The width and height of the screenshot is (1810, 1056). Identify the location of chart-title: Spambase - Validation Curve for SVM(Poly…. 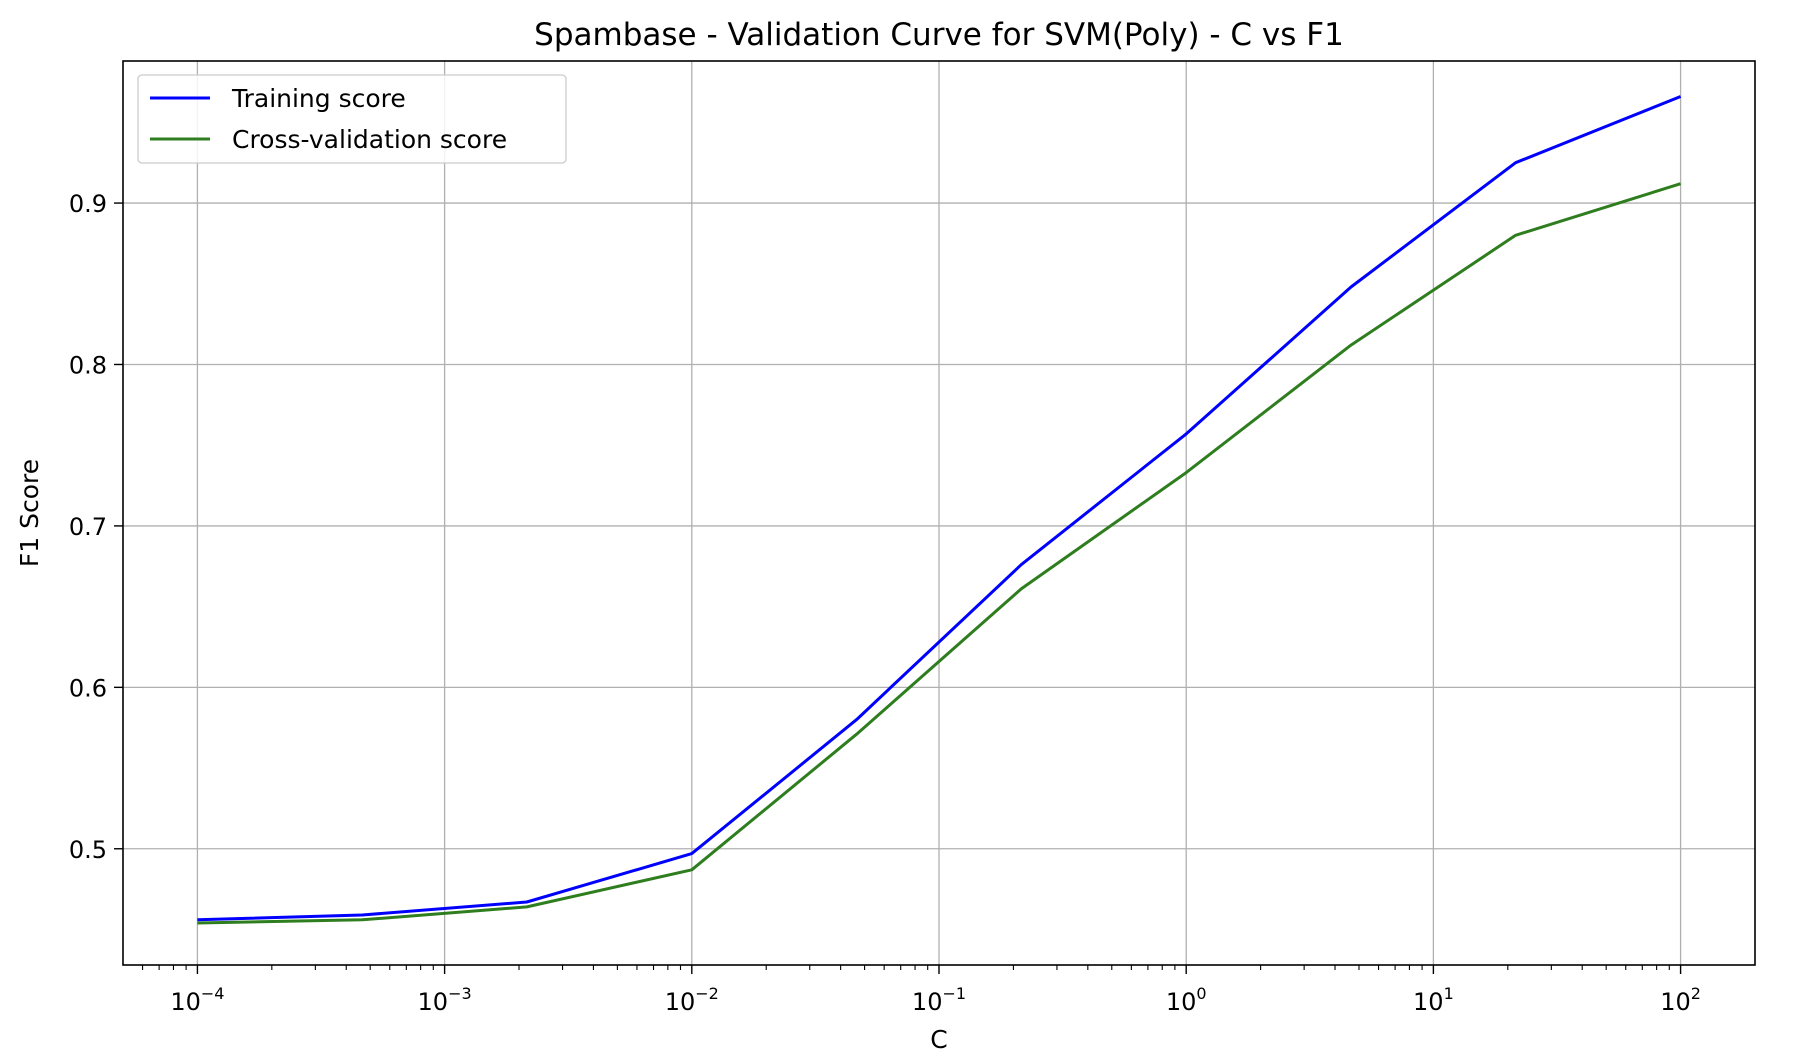
(939, 35).